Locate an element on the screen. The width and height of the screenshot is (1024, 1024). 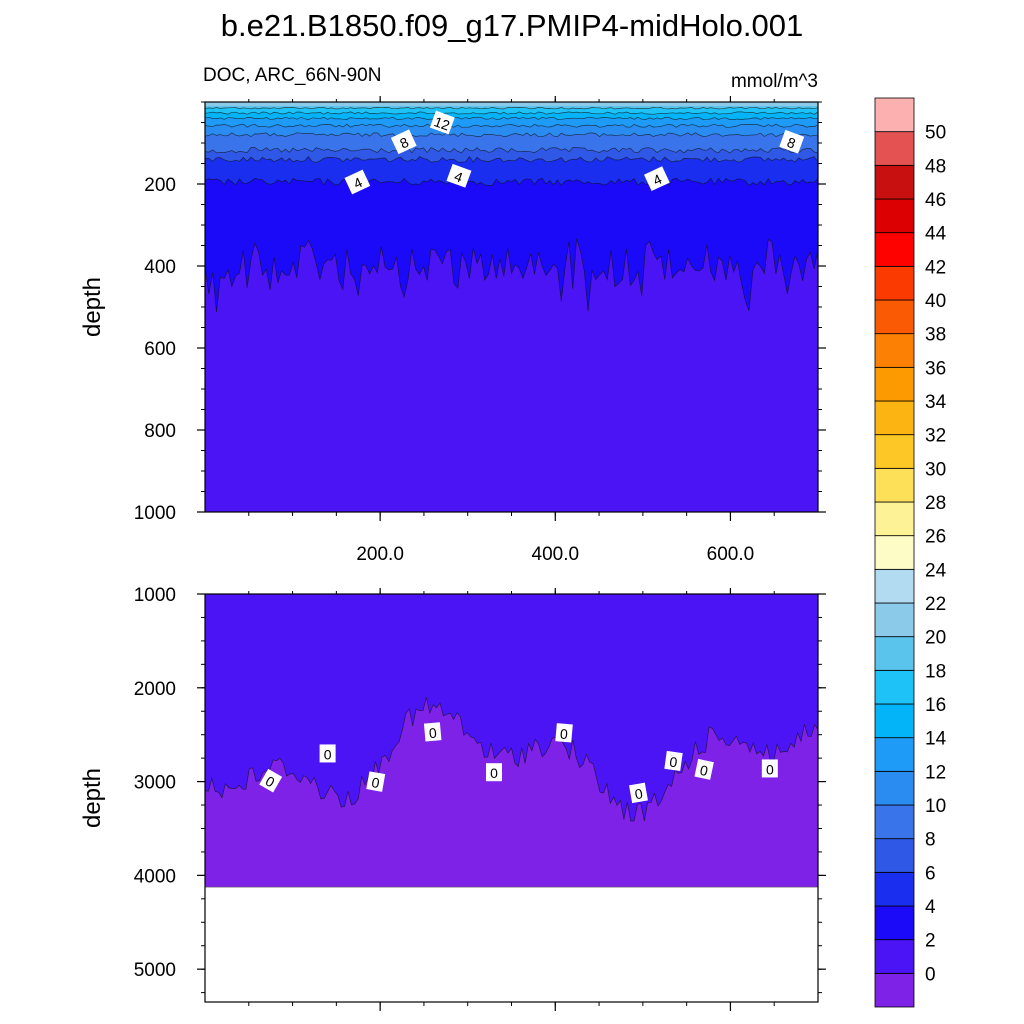
colorbar-tick-label: 2 is located at coordinates (930, 941).